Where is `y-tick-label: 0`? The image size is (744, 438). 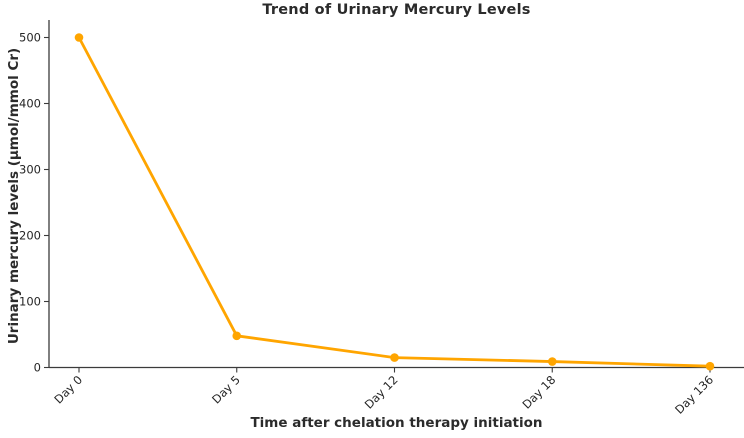
y-tick-label: 0 is located at coordinates (37, 368).